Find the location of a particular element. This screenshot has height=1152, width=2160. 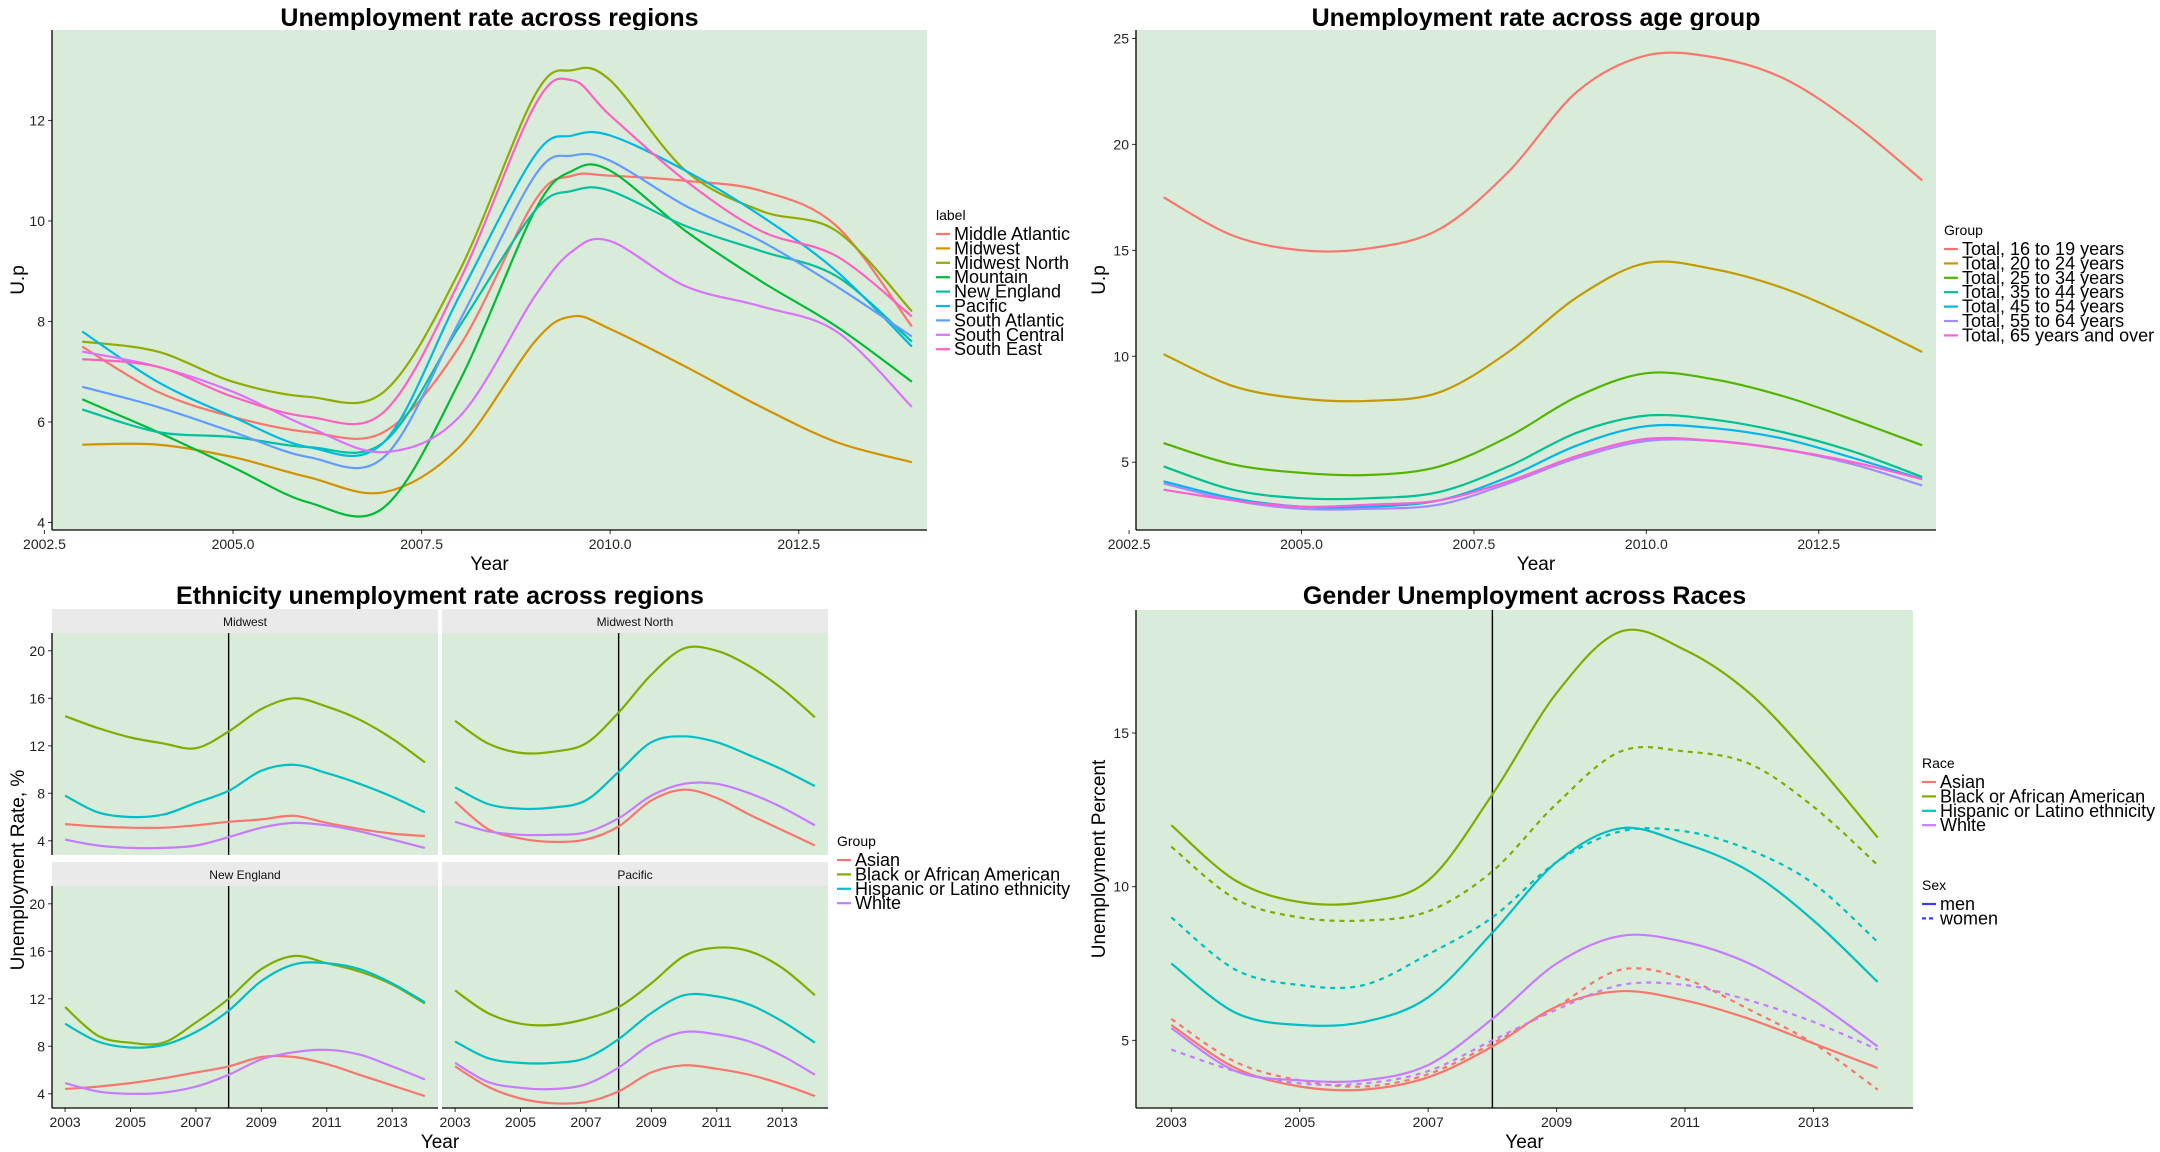

facet-panel: Midwest 4 8 12 16 20 is located at coordinates (233, 732).